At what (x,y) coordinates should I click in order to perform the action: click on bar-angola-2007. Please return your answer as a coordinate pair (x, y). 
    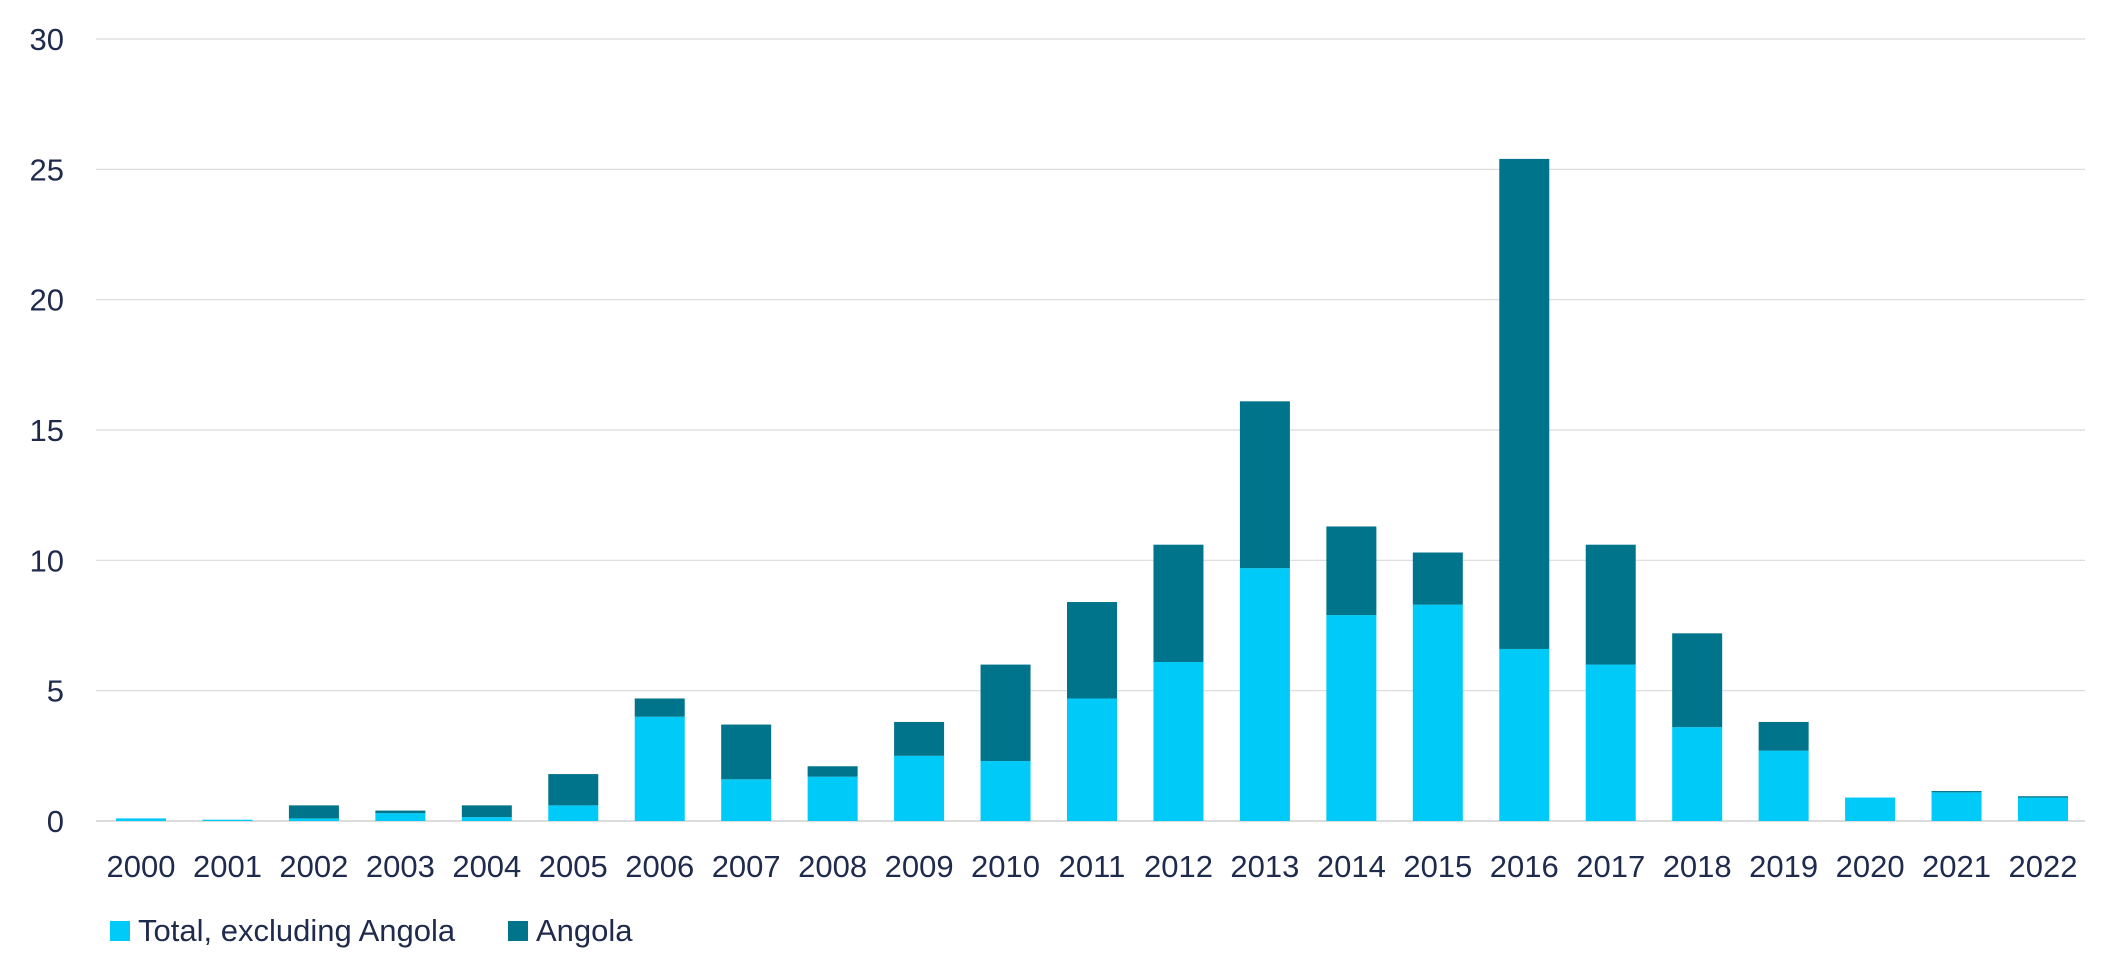
    Looking at the image, I should click on (746, 752).